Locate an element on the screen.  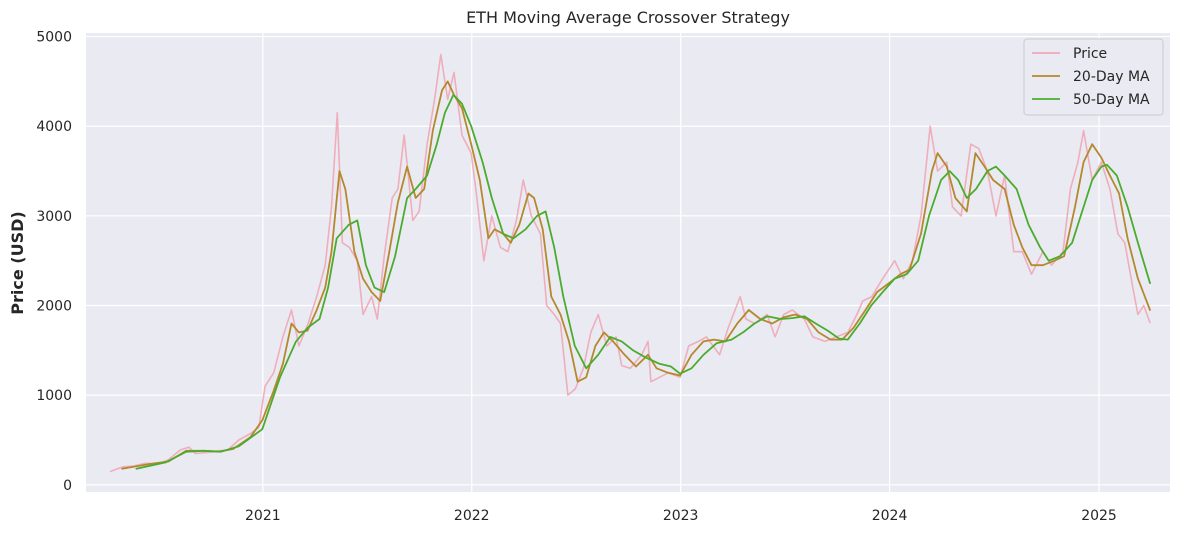
legend-box is located at coordinates (1093, 77).